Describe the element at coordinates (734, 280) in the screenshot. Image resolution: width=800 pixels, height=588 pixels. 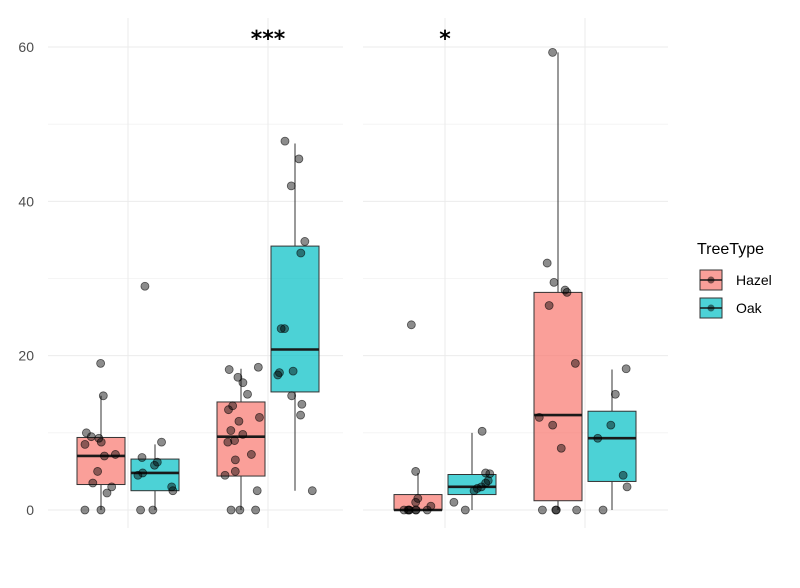
I see `legend: TreeType Hazel Oak` at that location.